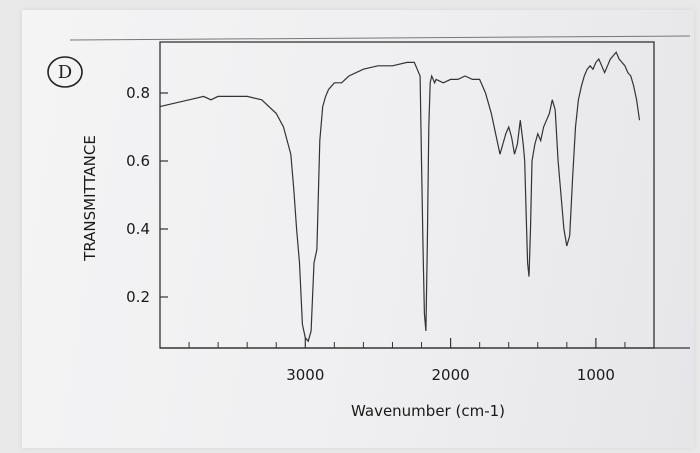 The width and height of the screenshot is (700, 453). What do you see at coordinates (380, 38) in the screenshot?
I see `paper-rule-line` at bounding box center [380, 38].